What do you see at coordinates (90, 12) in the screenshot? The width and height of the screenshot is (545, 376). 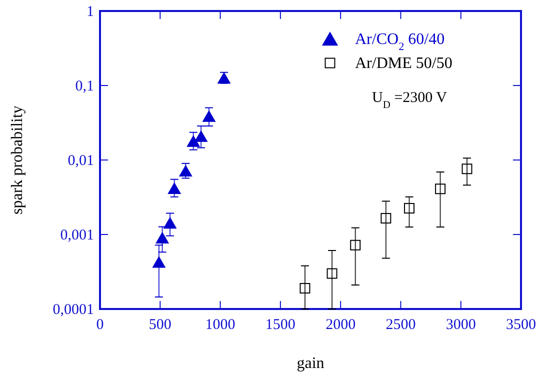 I see `y-tick-label: 1` at bounding box center [90, 12].